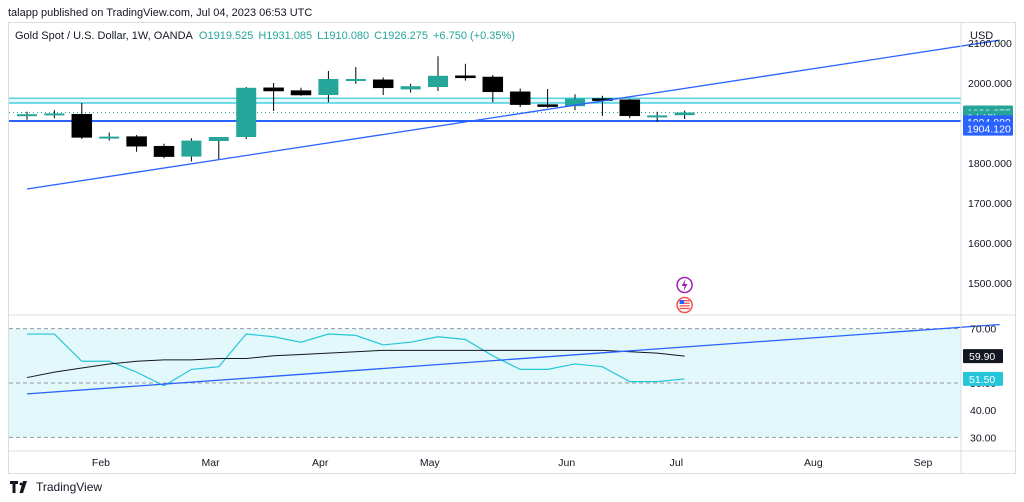 This screenshot has height=502, width=1024. Describe the element at coordinates (983, 411) in the screenshot. I see `oscillator-tick-label: 40.00` at that location.